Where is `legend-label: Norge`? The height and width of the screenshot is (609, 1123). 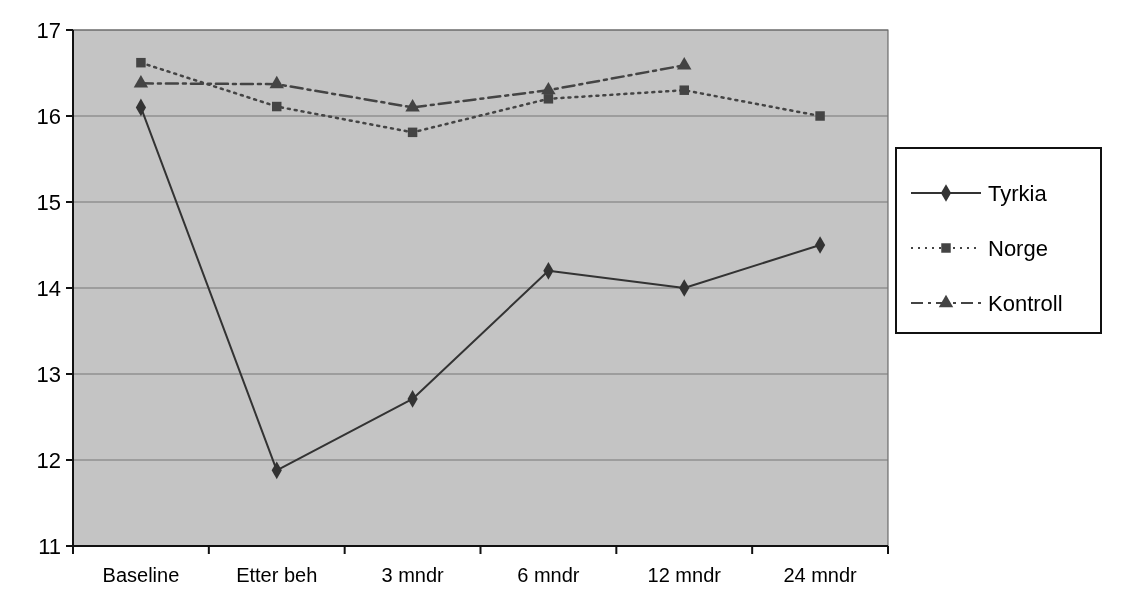
legend-label: Norge is located at coordinates (1018, 248).